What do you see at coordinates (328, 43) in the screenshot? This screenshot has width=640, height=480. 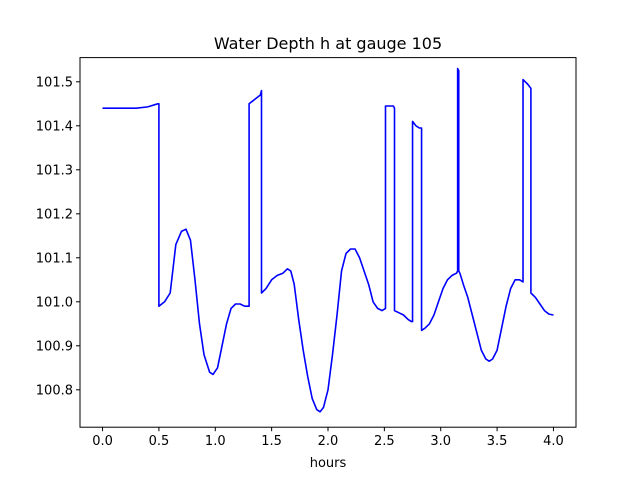 I see `chart-title: Water Depth h at gauge 105` at bounding box center [328, 43].